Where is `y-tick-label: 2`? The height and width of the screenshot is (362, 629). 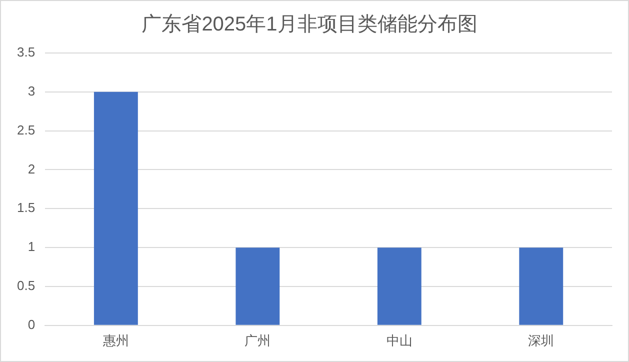
y-tick-label: 2 is located at coordinates (32, 168).